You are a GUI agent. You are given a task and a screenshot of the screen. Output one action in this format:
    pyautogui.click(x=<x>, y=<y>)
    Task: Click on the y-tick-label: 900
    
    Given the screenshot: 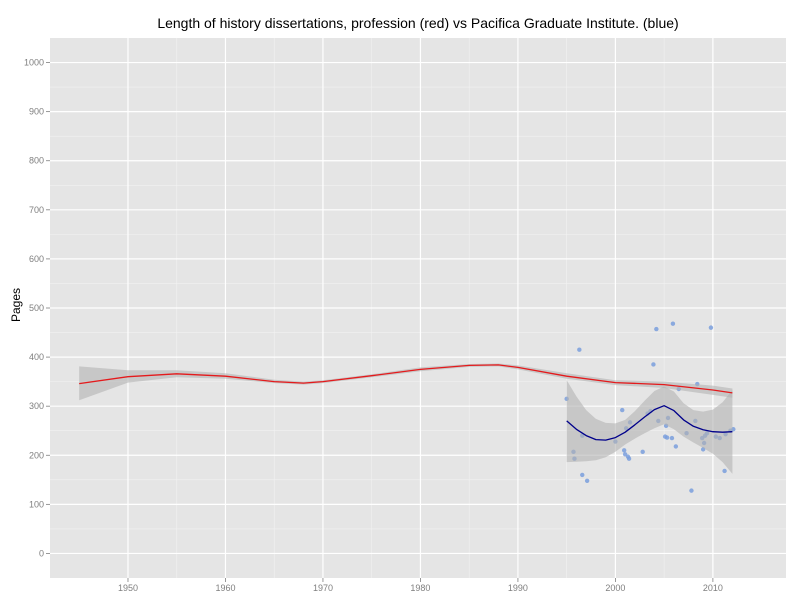 What is the action you would take?
    pyautogui.click(x=36, y=112)
    